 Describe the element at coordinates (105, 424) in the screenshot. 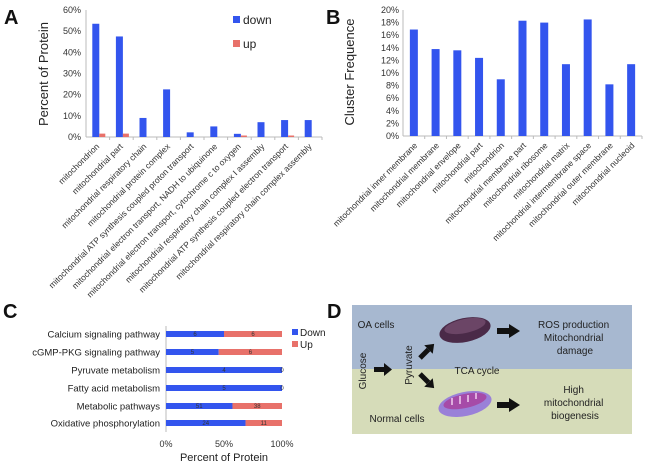

I see `category-label: Oxidative phosphorylation` at that location.